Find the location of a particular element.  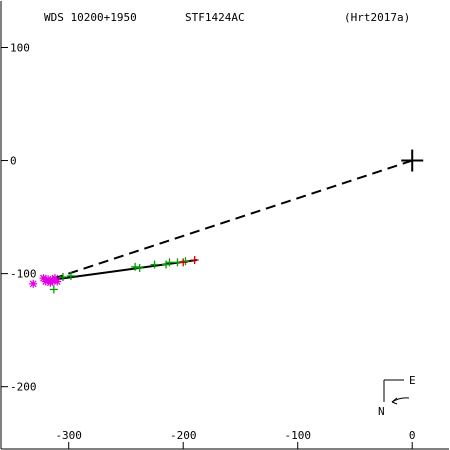

x-tick-label: -100 is located at coordinates (297, 435).